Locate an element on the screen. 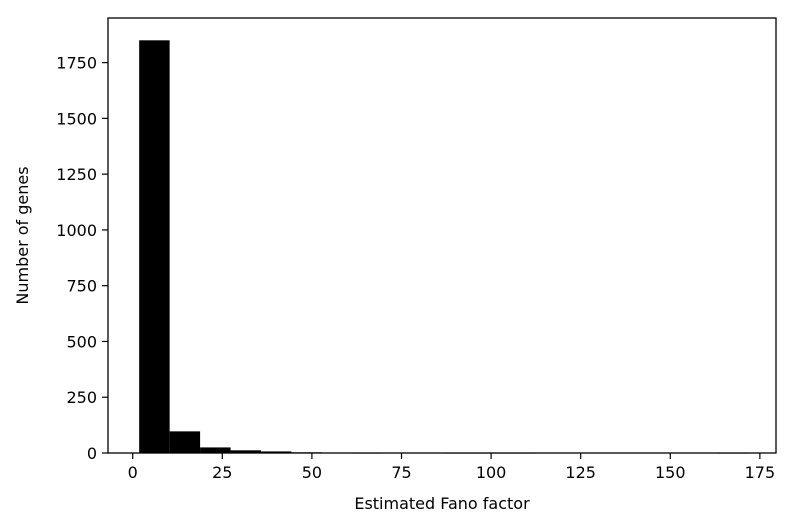  x-tick-label: 25 is located at coordinates (222, 472).